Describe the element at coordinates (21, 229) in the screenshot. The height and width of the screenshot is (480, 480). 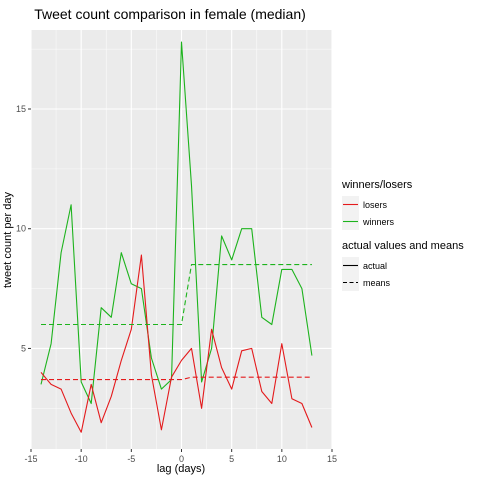
I see `y-tick-label: 10` at that location.